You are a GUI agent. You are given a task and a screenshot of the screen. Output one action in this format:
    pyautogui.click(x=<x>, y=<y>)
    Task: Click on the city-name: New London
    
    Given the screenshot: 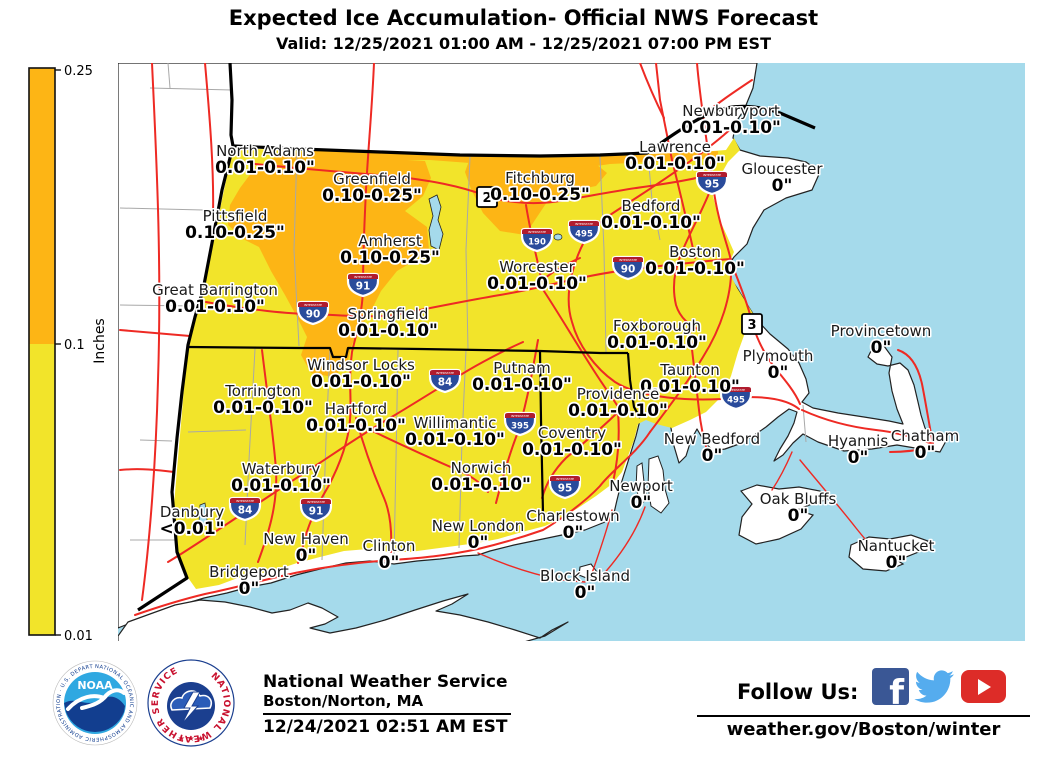 What is the action you would take?
    pyautogui.click(x=478, y=526)
    